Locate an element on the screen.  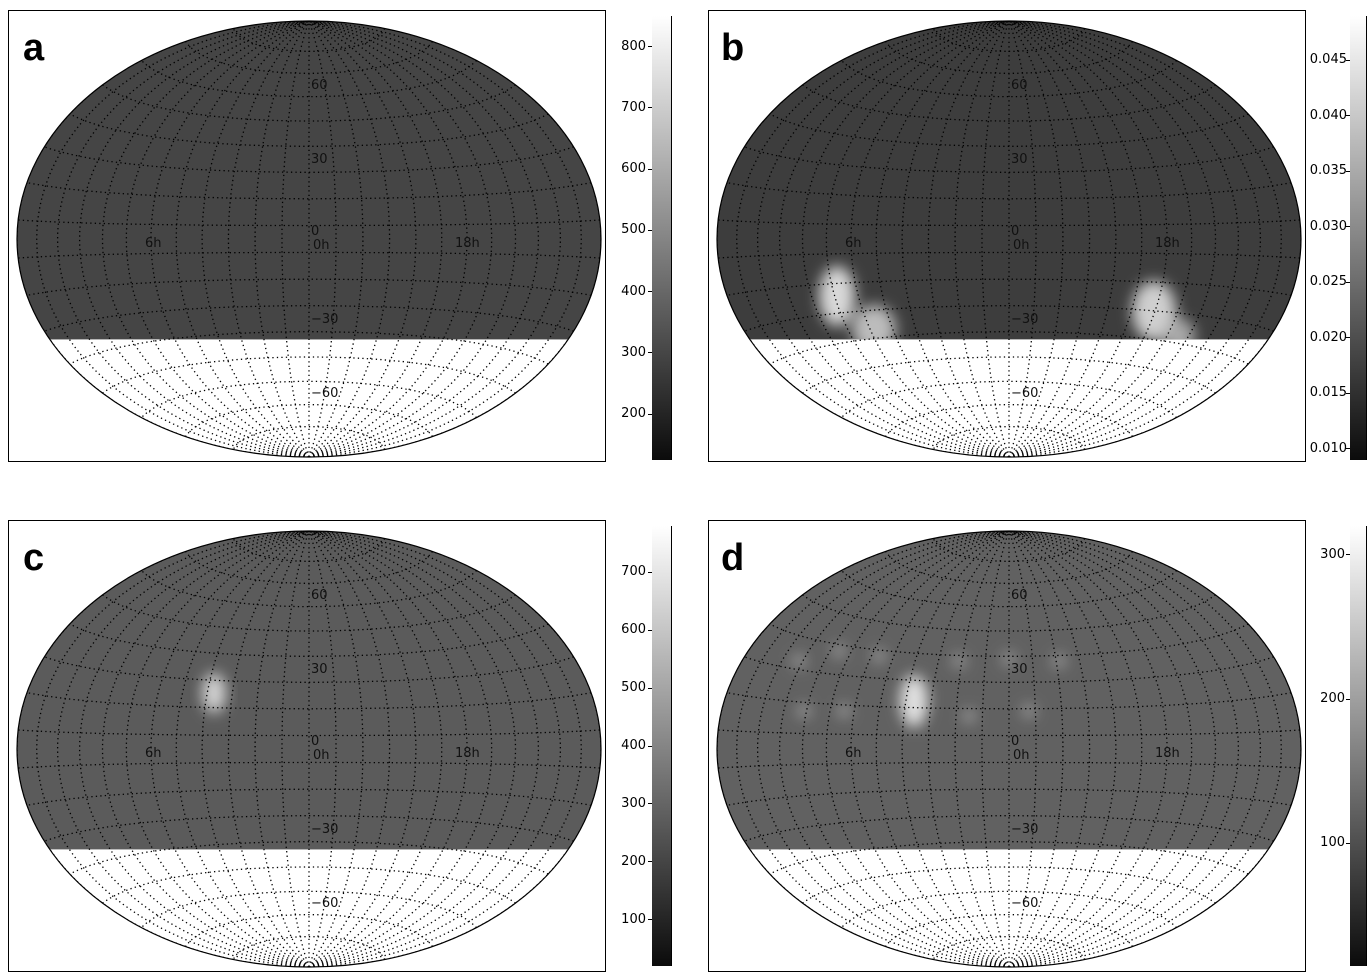
colorbar-tick-label: 0.035 is located at coordinates (1328, 171).